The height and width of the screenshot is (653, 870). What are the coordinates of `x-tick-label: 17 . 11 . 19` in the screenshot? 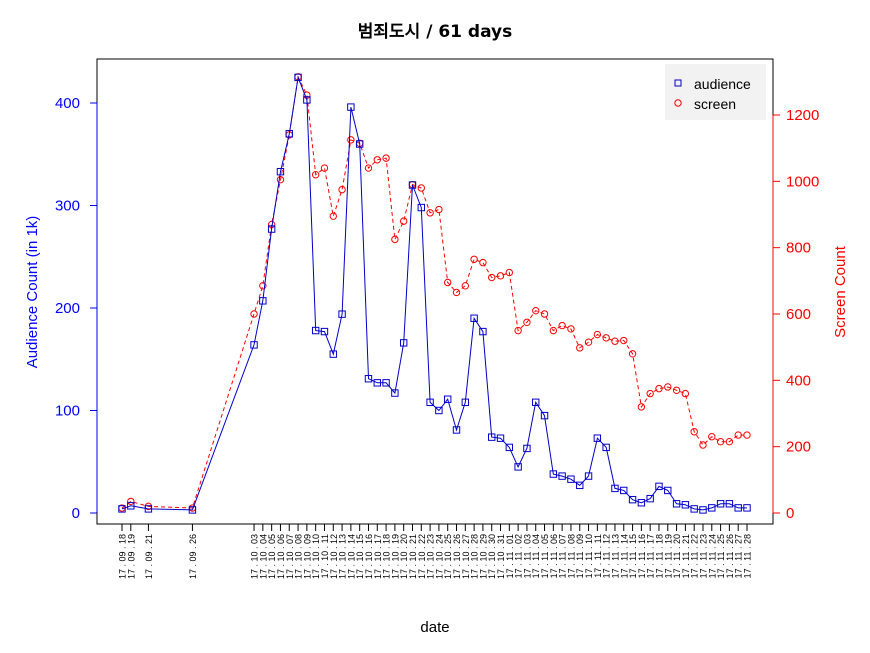 It's located at (668, 556).